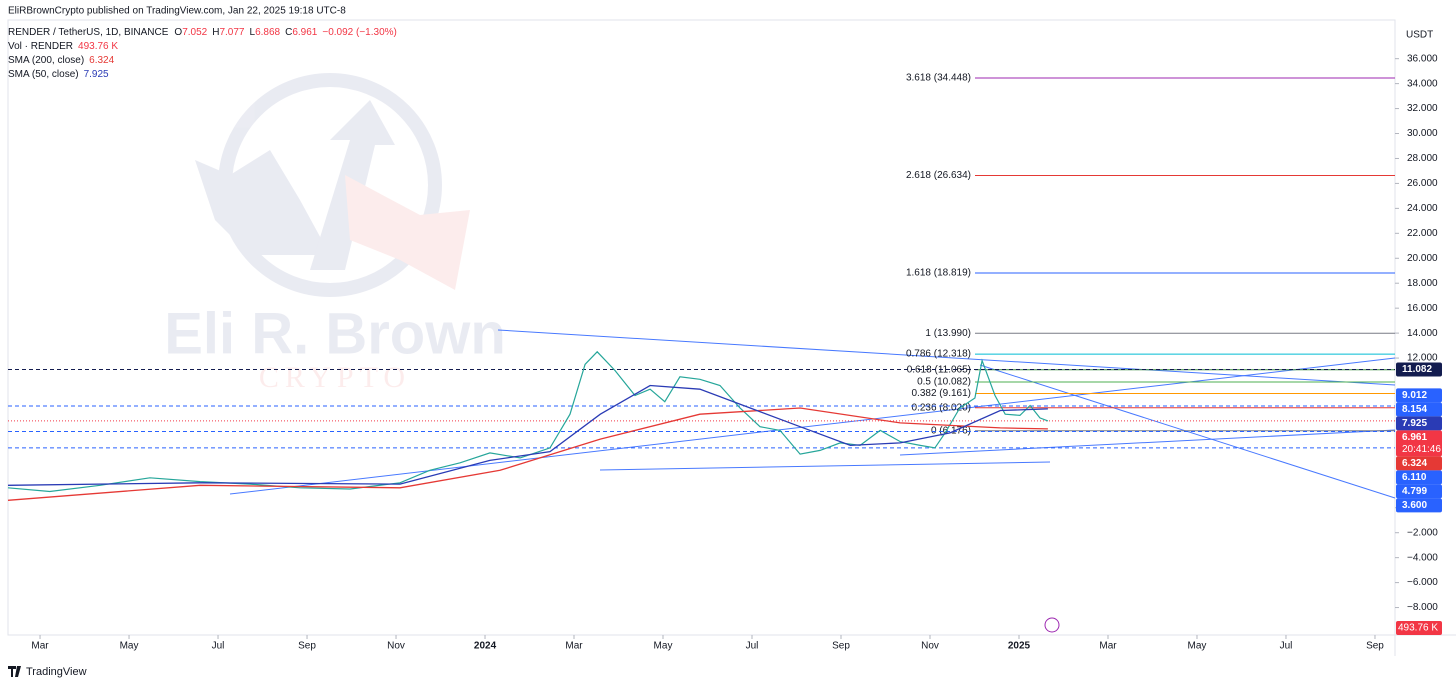 The width and height of the screenshot is (1456, 685). I want to click on indicator-legend: SMA (200, close) 6.324, so click(61, 60).